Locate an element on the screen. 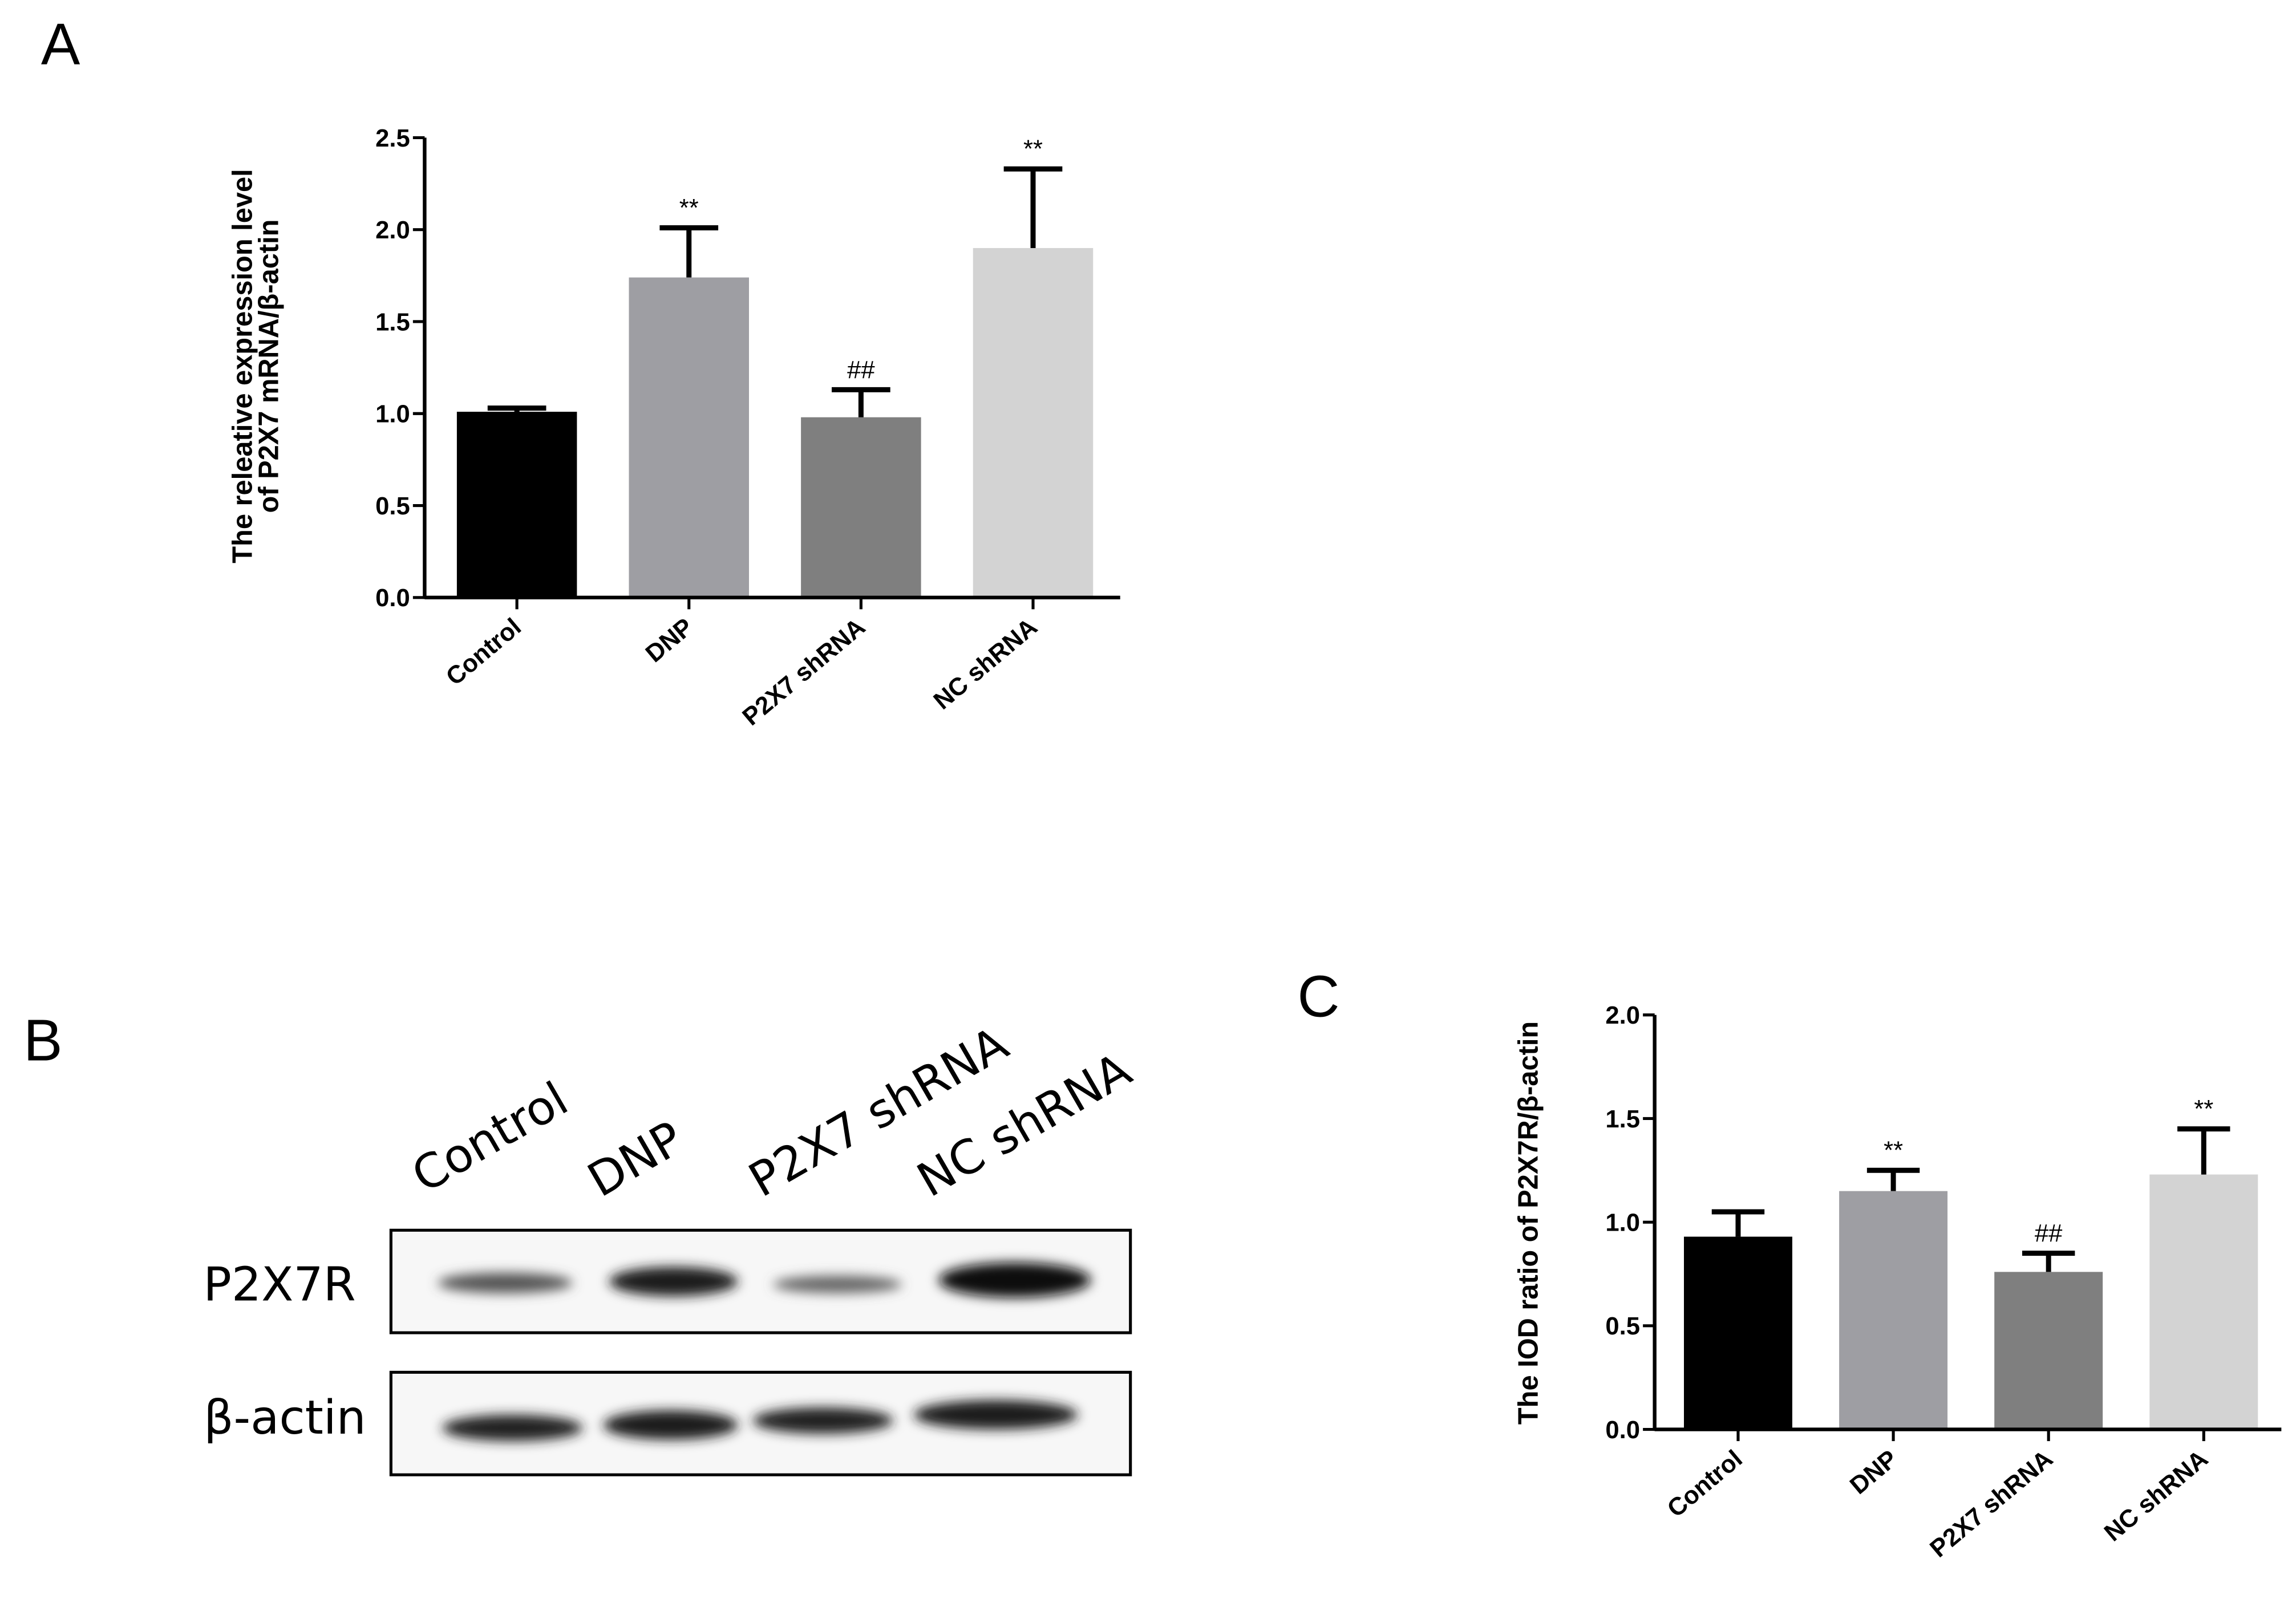  panel-label: B is located at coordinates (42, 1040).